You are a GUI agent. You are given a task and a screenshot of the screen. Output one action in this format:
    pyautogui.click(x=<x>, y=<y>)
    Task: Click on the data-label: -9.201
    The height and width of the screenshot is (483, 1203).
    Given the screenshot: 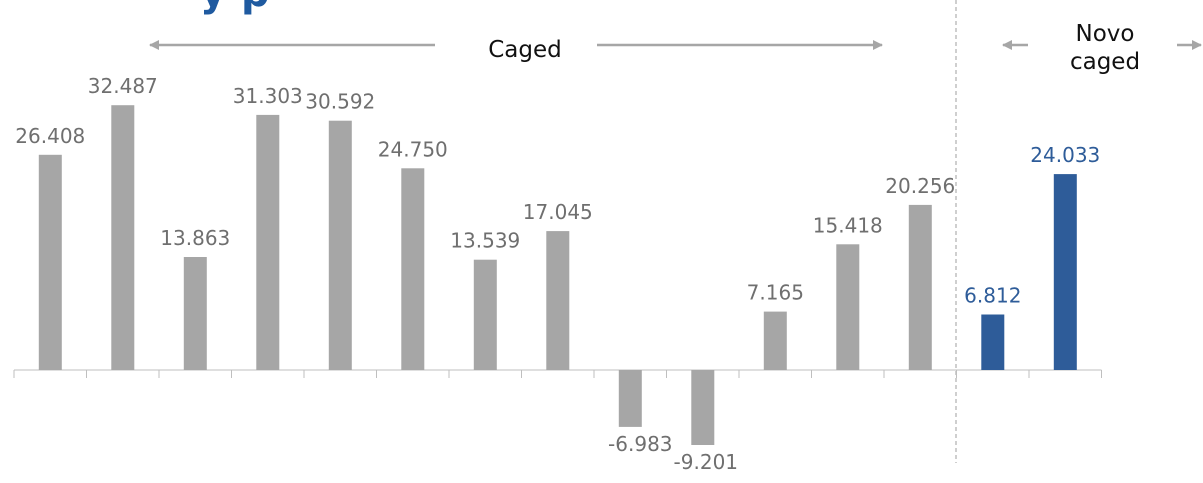 What is the action you would take?
    pyautogui.click(x=706, y=462)
    